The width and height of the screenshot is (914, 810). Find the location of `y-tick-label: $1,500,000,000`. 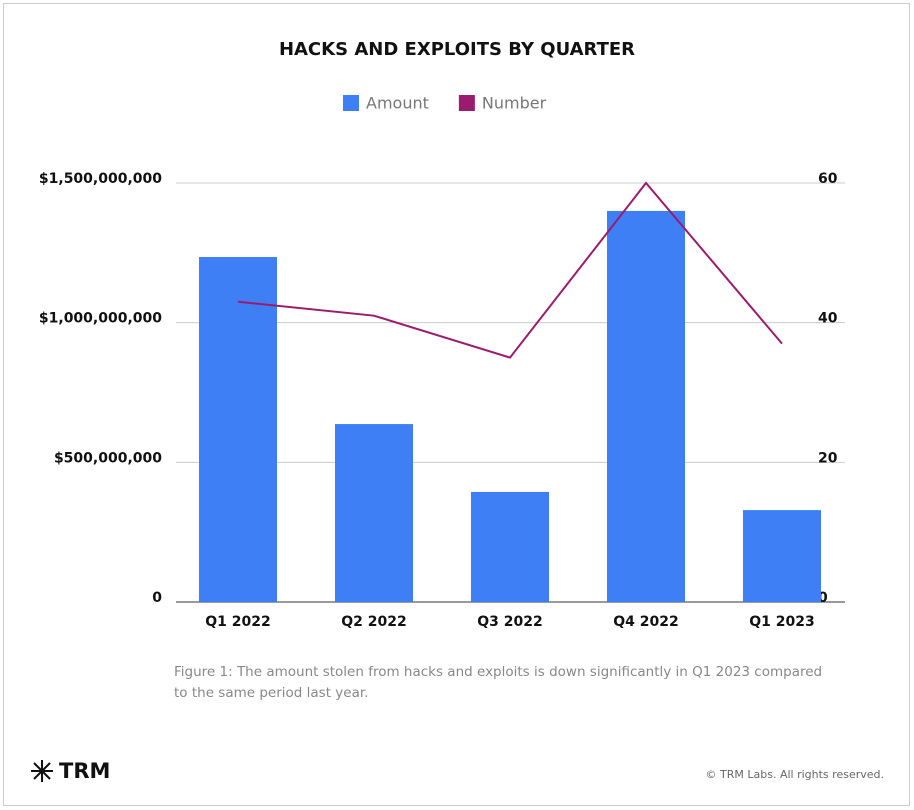

y-tick-label: $1,500,000,000 is located at coordinates (100, 179).